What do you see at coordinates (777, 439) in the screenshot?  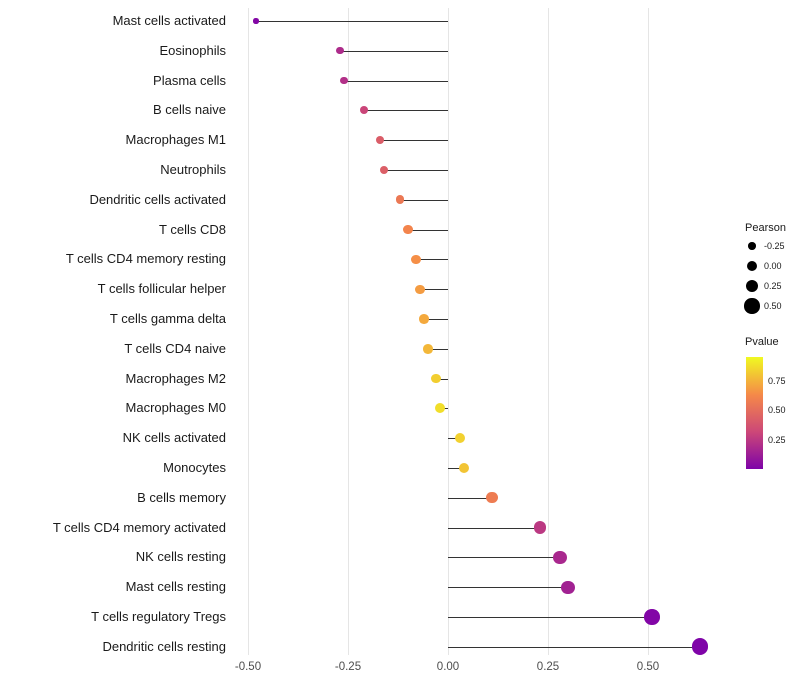 I see `legend-pvalue-label: 0.25` at bounding box center [777, 439].